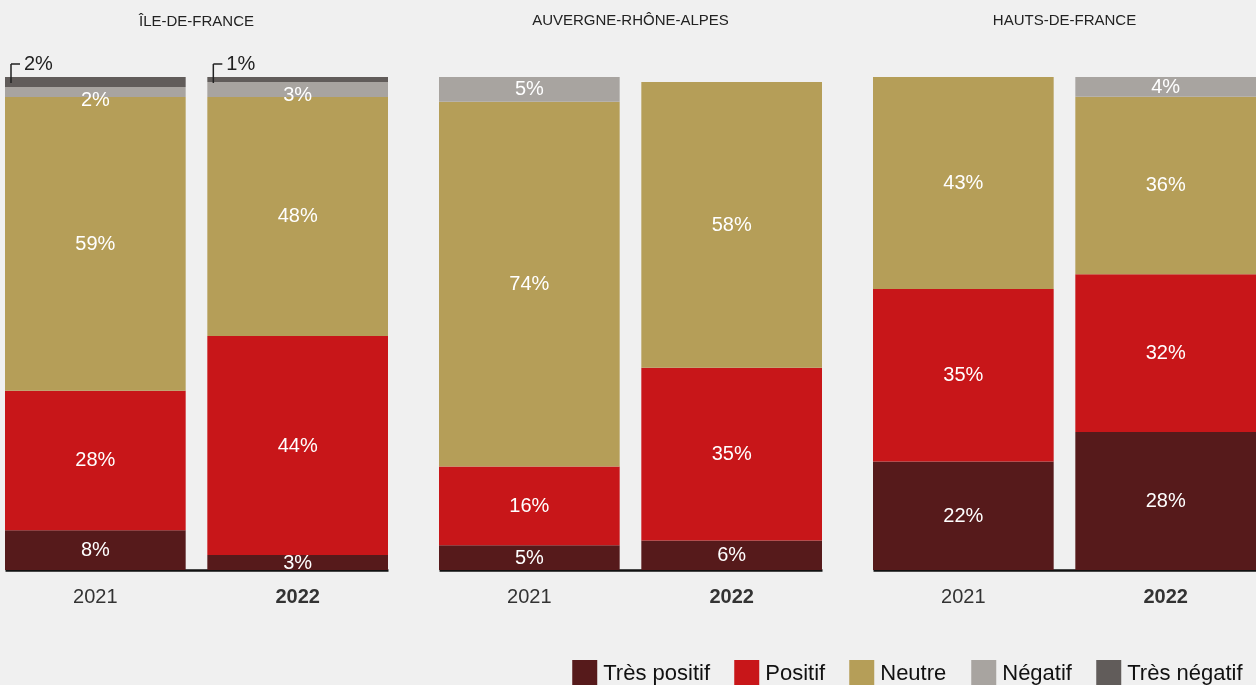 The width and height of the screenshot is (1258, 687). What do you see at coordinates (796, 672) in the screenshot?
I see `legend-label: Positif` at bounding box center [796, 672].